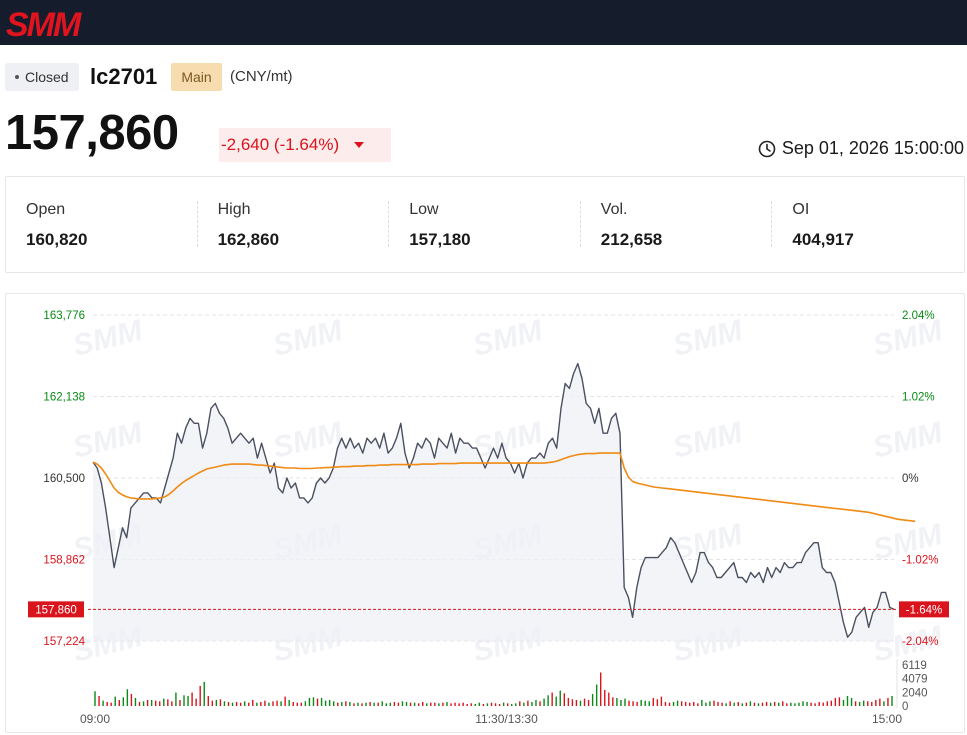 Image resolution: width=967 pixels, height=735 pixels. I want to click on volume-axis-label: 4079, so click(915, 680).